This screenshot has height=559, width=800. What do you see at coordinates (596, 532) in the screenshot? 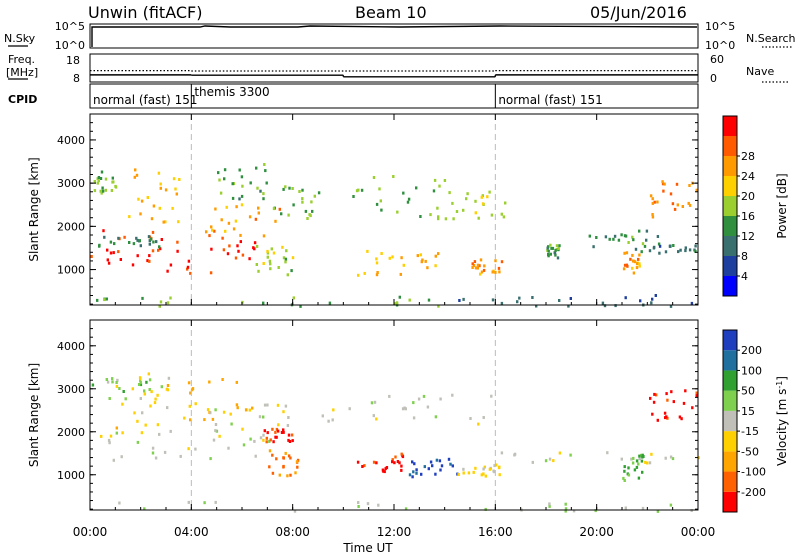
I see `x-tick-label: 20:00` at bounding box center [596, 532].